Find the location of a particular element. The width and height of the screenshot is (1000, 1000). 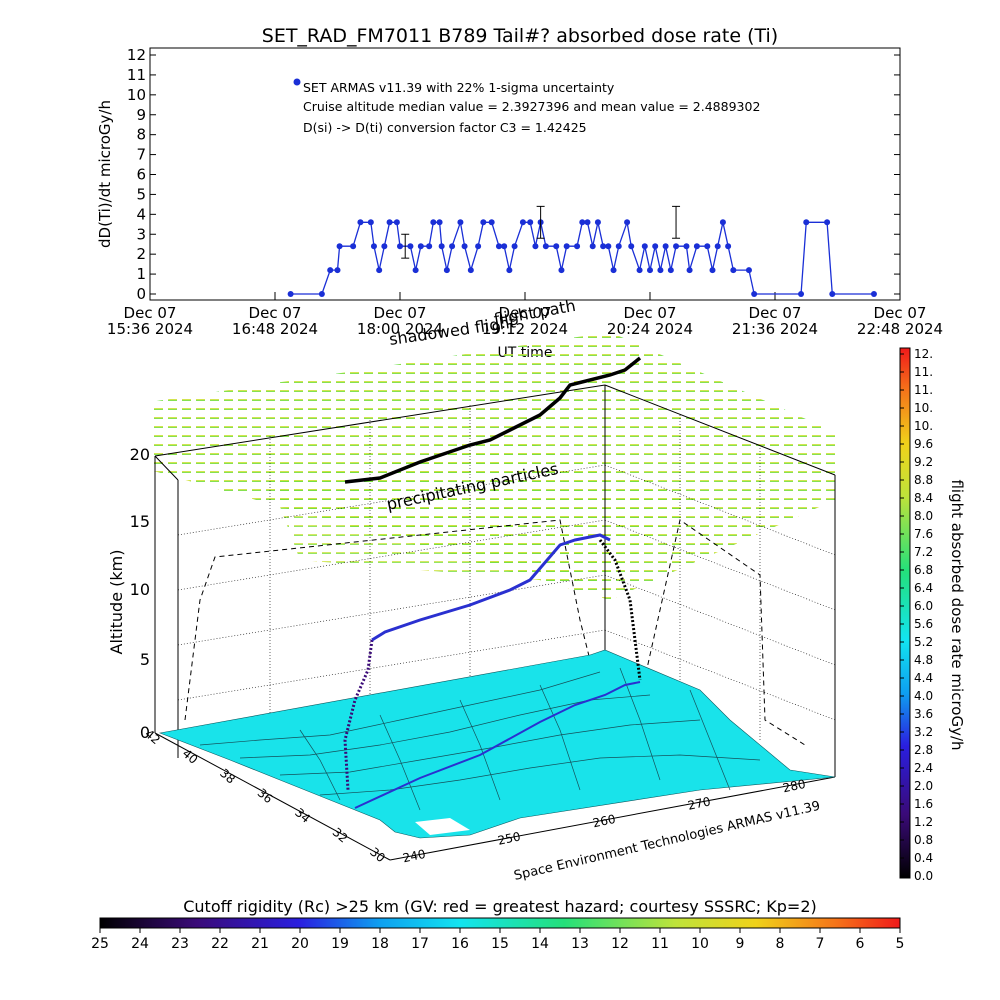

rigidity-colorbar-tick-label: 21 is located at coordinates (260, 944).